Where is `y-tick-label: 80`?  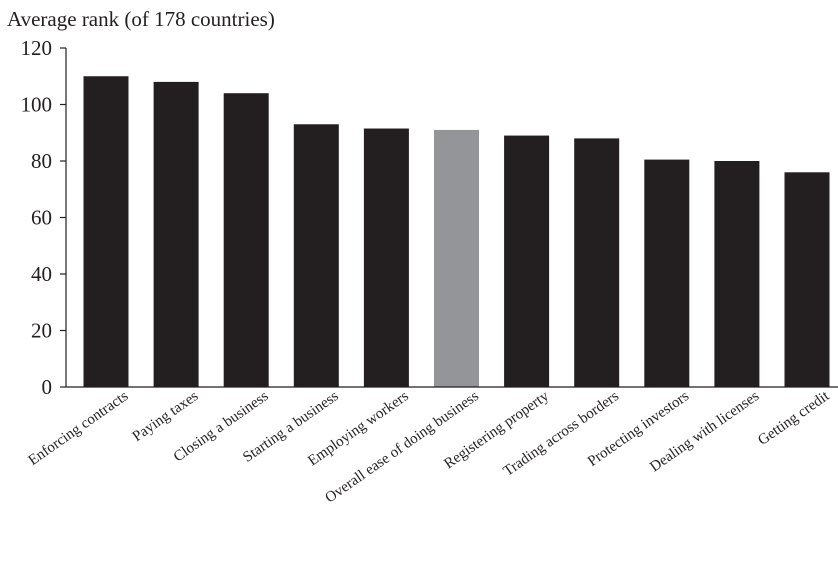 y-tick-label: 80 is located at coordinates (41, 161).